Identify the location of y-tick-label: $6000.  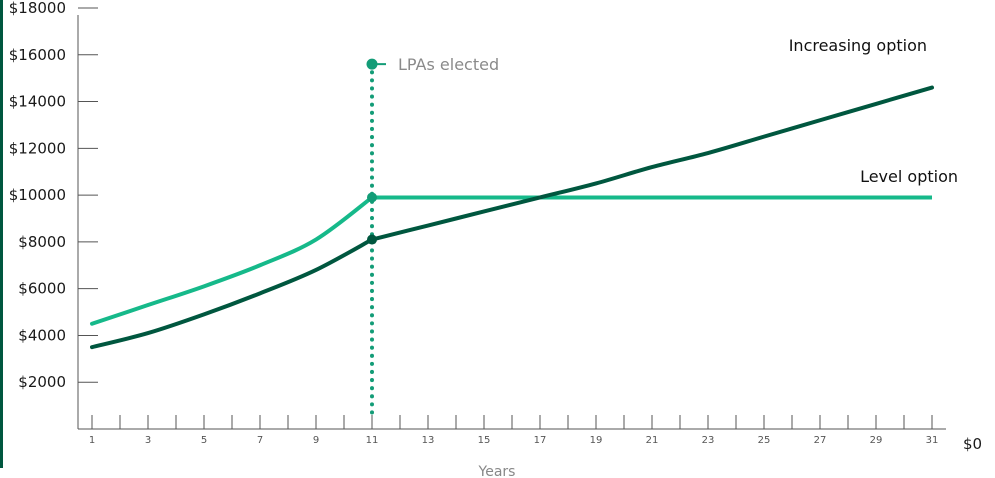
(42, 289).